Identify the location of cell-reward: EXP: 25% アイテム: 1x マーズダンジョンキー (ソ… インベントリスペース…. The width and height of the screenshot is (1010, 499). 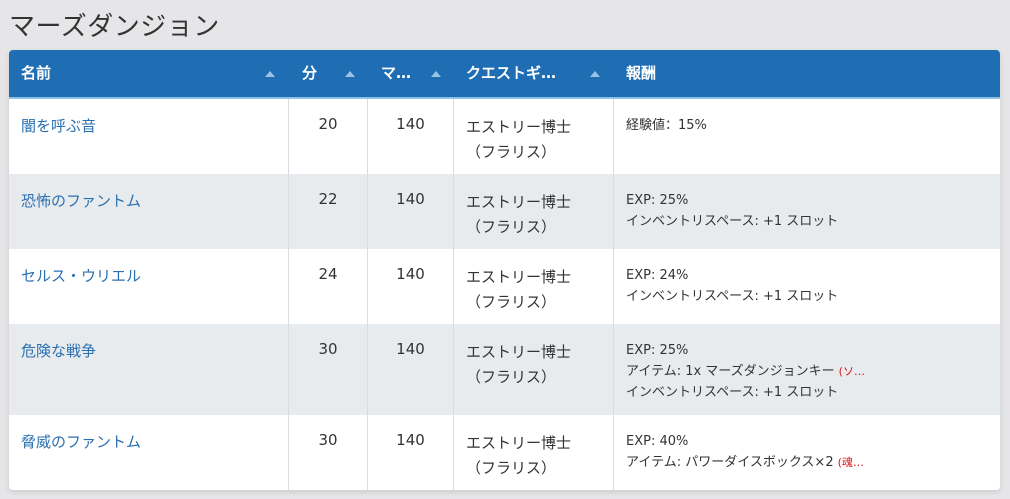
(807, 369).